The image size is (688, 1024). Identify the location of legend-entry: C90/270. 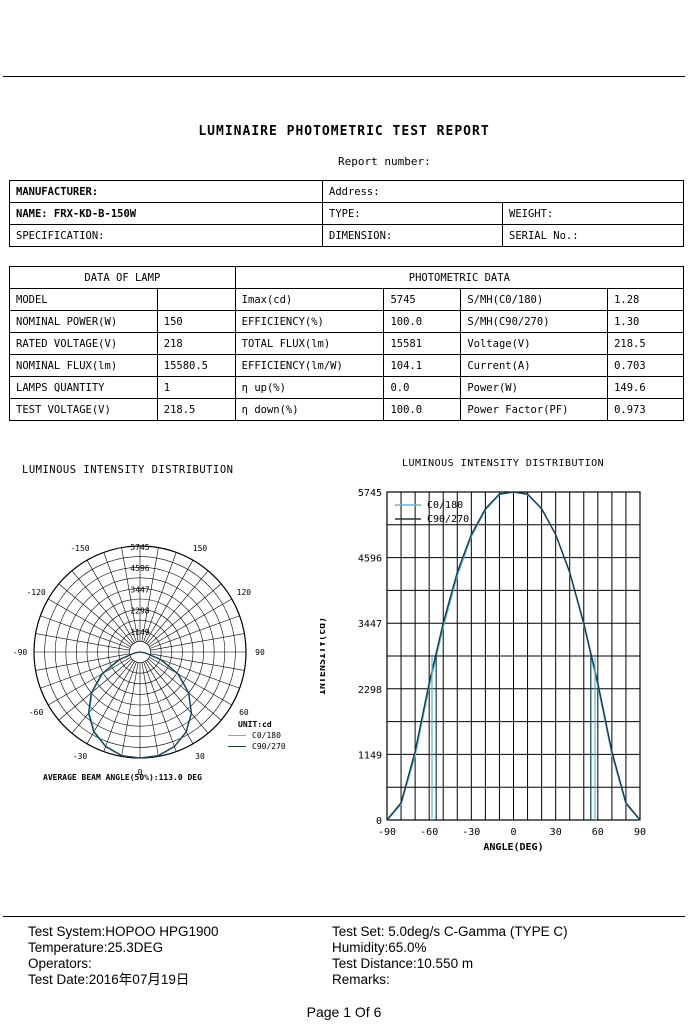
(448, 519).